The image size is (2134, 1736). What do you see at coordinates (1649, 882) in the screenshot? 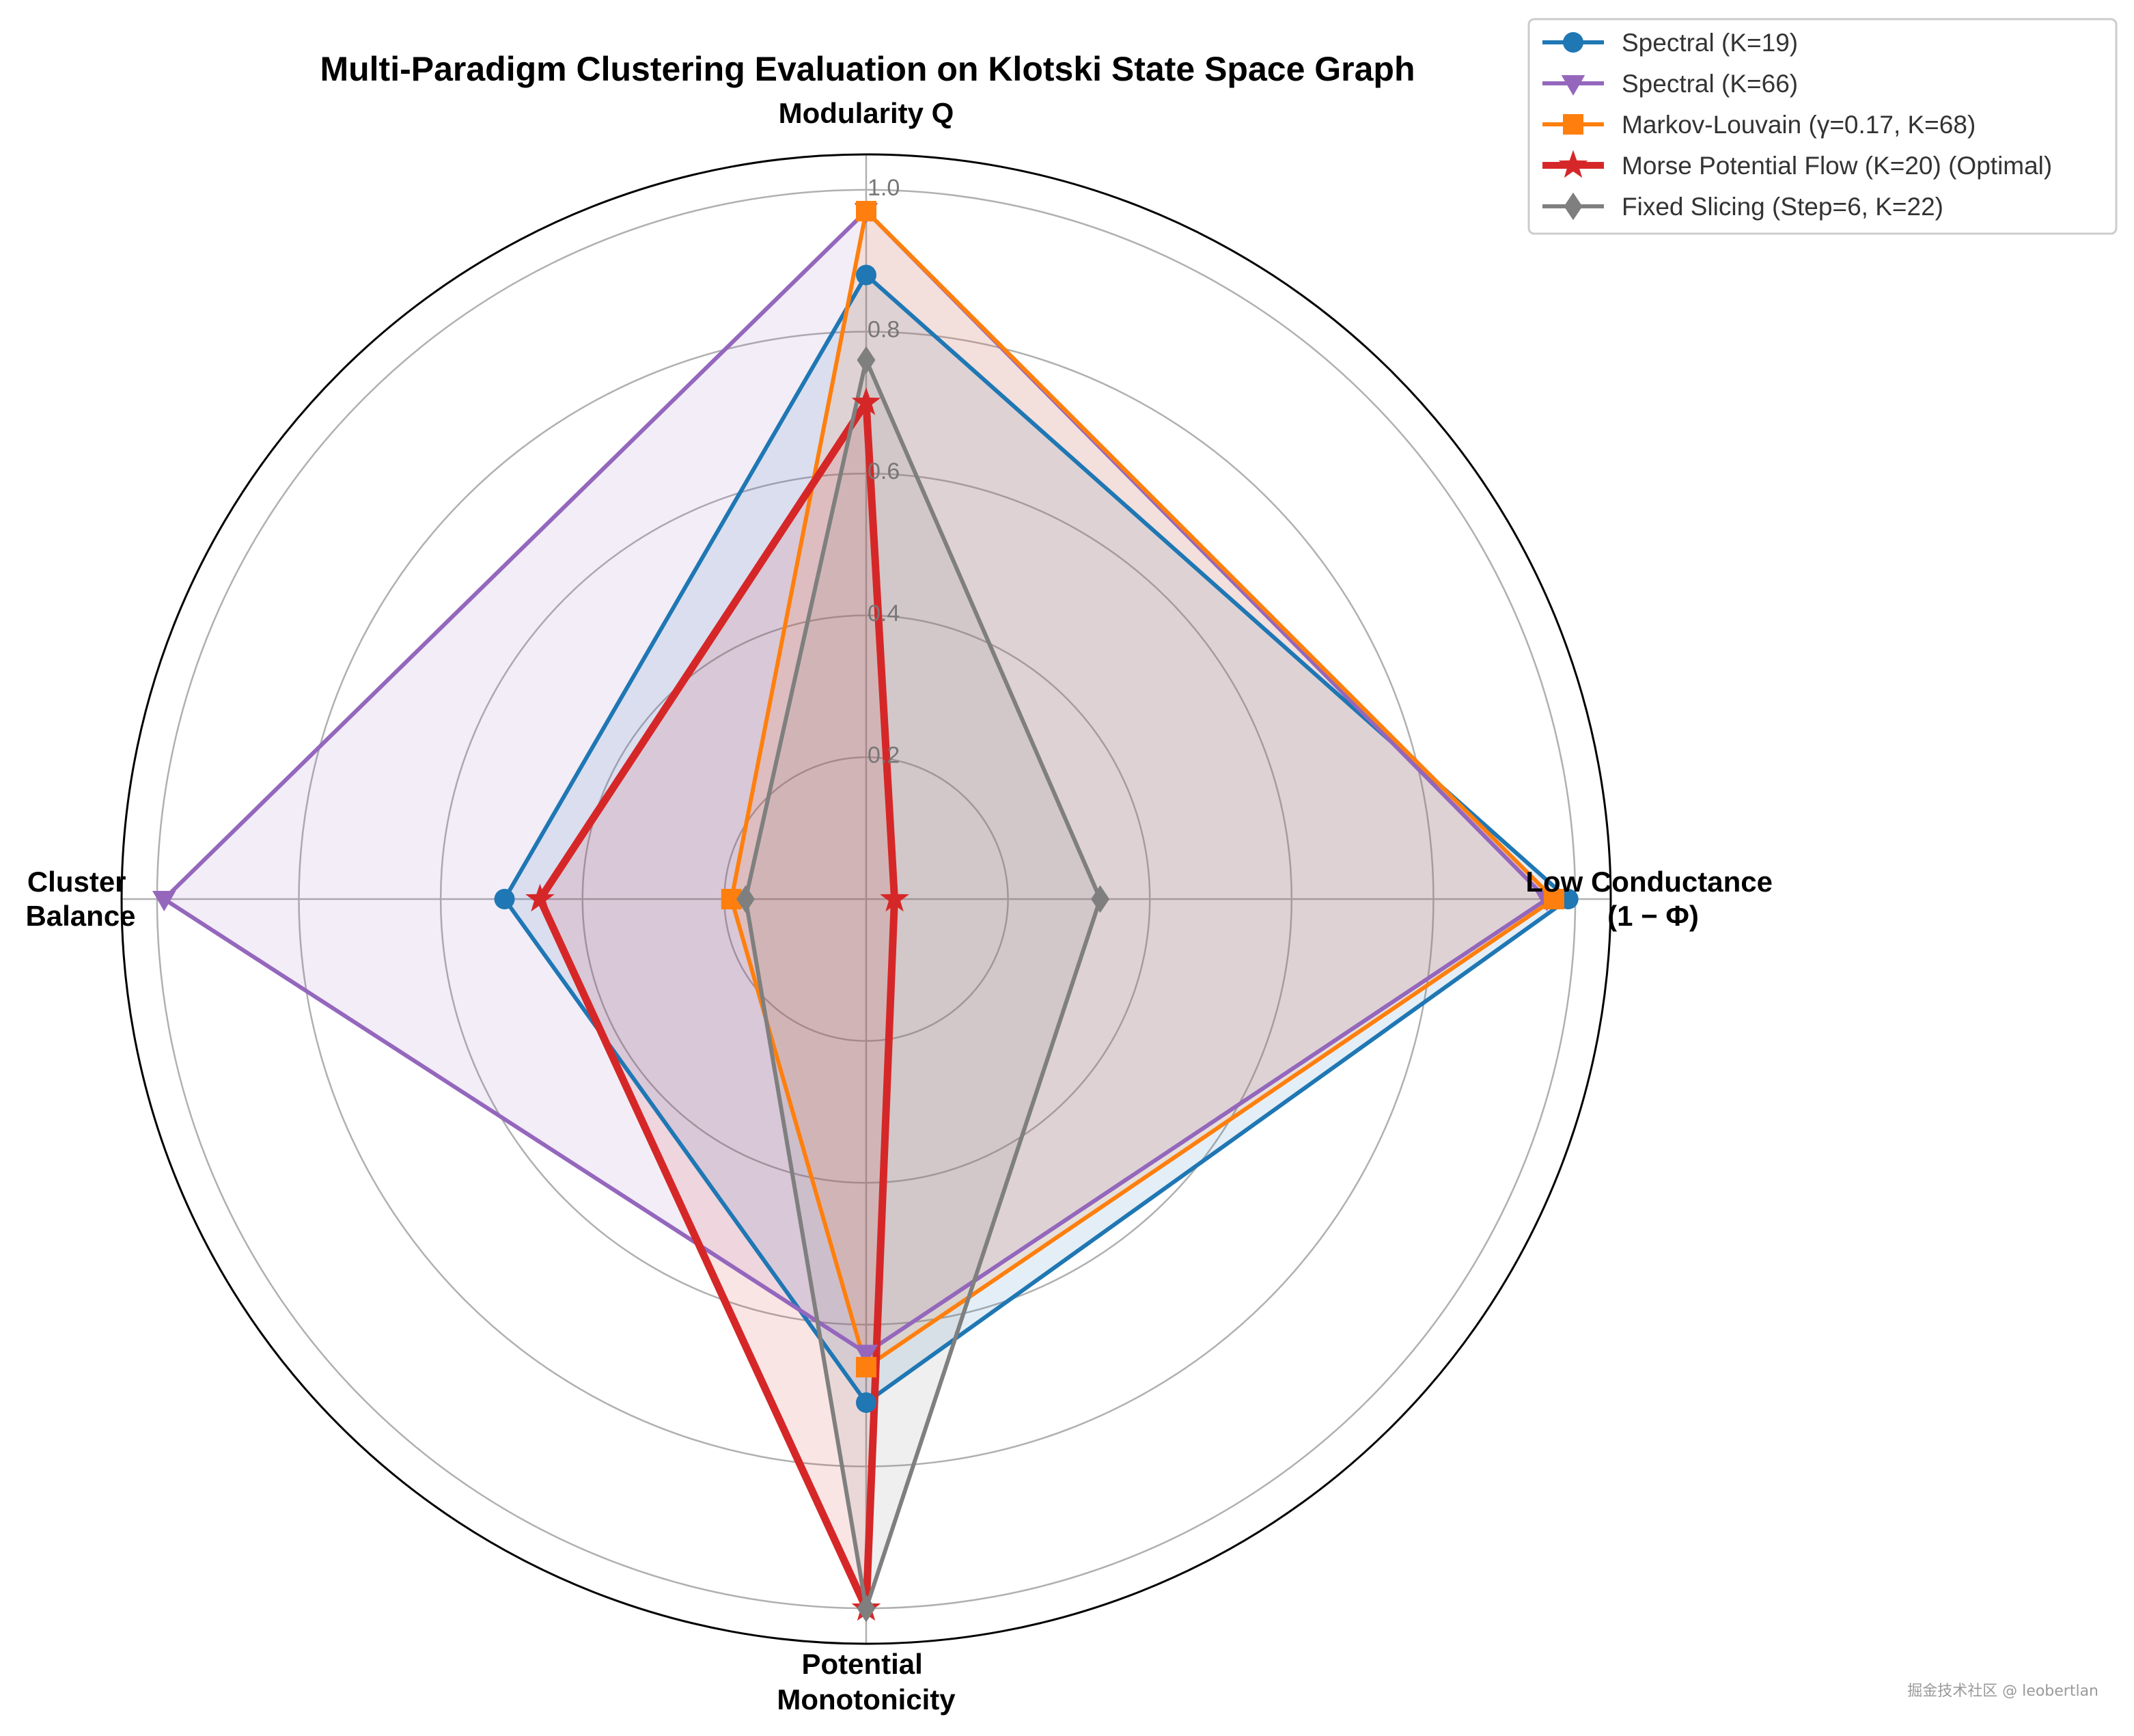
I see `axis-label-low-conductance-line1: Low Conductance` at bounding box center [1649, 882].